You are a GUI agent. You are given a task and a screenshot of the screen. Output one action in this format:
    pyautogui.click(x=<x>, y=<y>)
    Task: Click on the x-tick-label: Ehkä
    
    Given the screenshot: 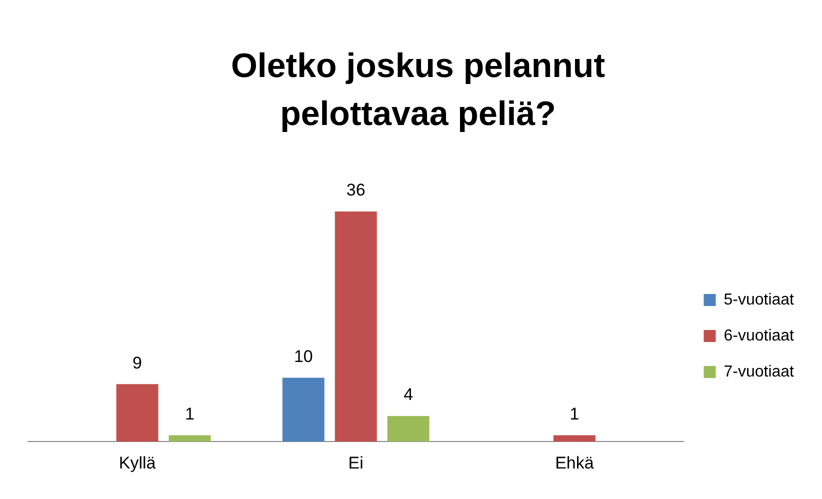 What is the action you would take?
    pyautogui.click(x=574, y=462)
    